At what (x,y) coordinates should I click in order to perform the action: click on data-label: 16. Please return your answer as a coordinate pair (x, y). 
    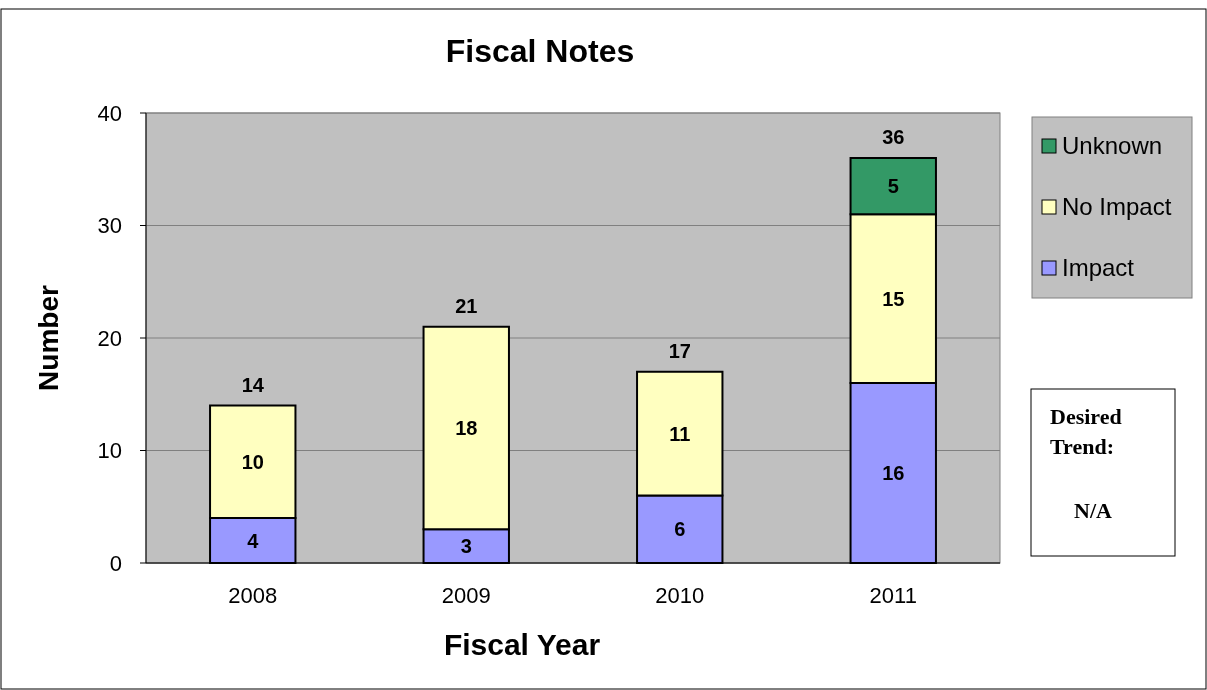
    Looking at the image, I should click on (893, 473).